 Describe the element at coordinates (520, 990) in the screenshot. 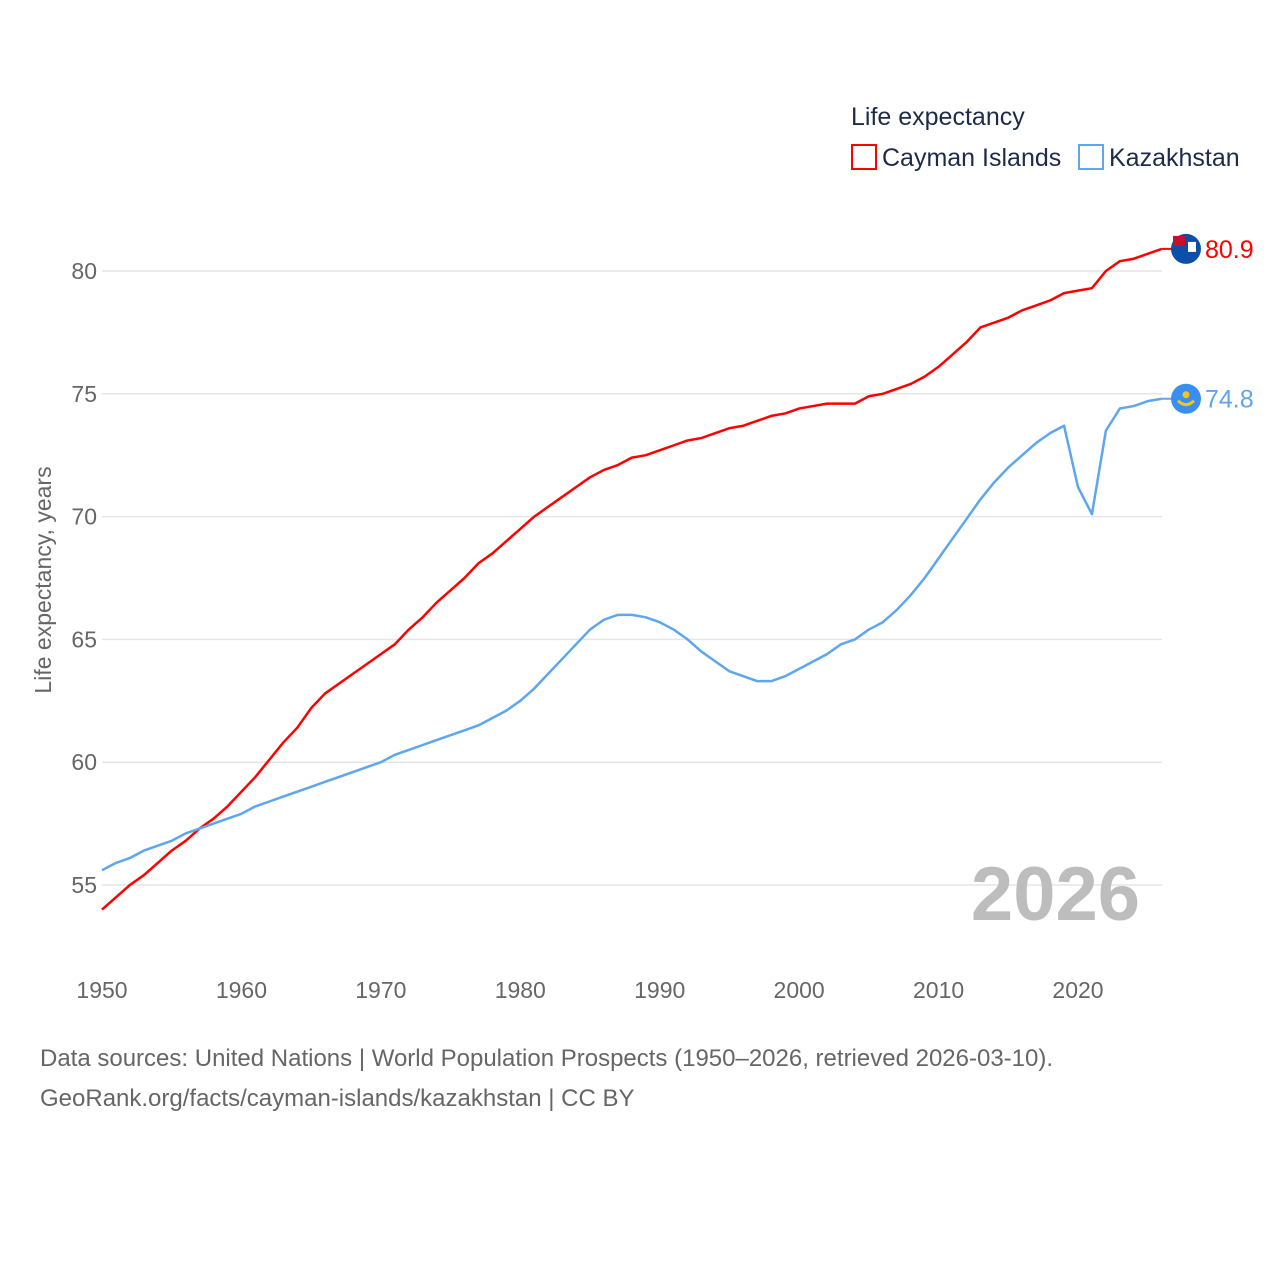

I see `x-tick-label: 1980` at that location.